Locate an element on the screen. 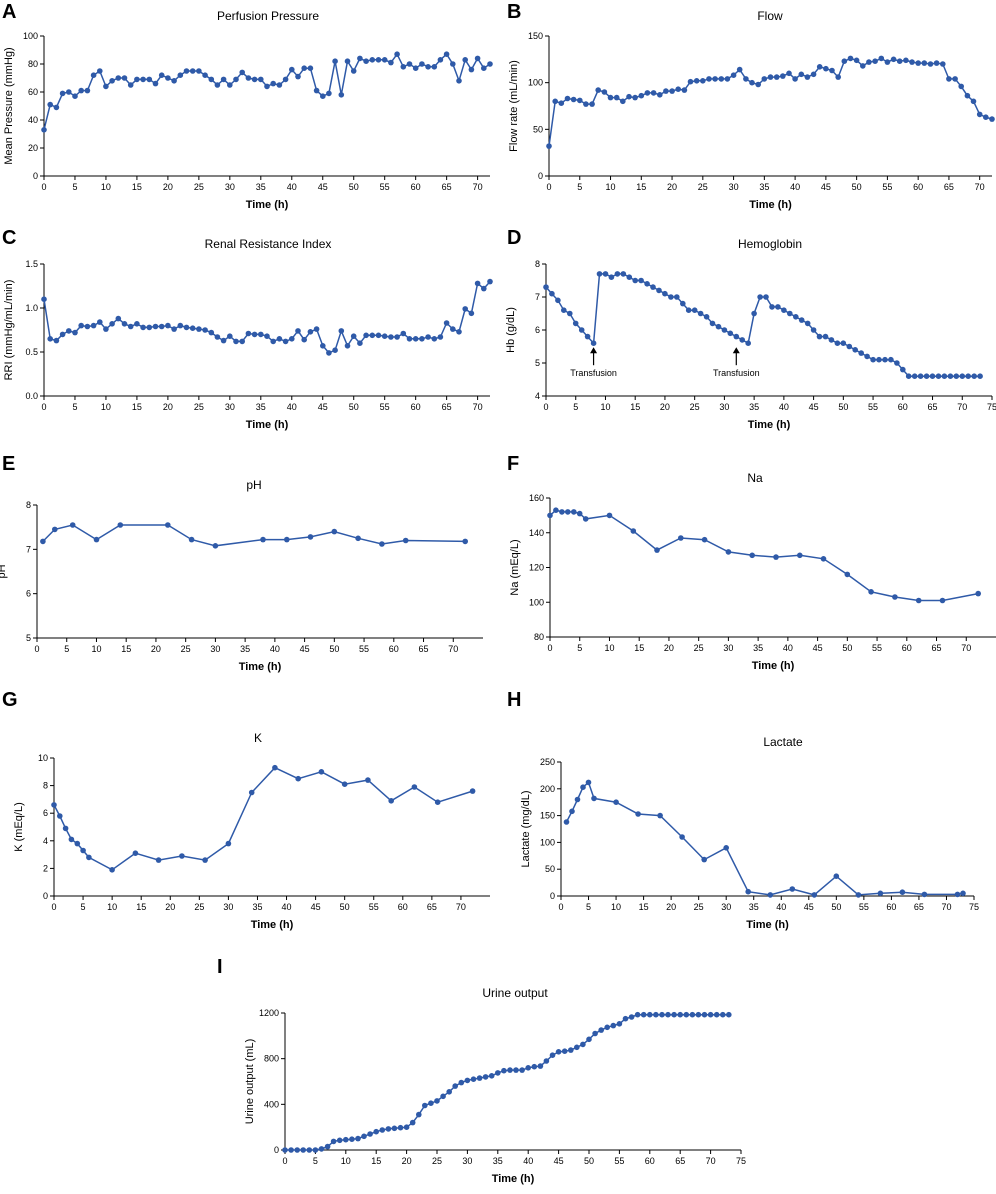 This screenshot has height=1194, width=996. y-tick-label: 6 is located at coordinates (45, 813).